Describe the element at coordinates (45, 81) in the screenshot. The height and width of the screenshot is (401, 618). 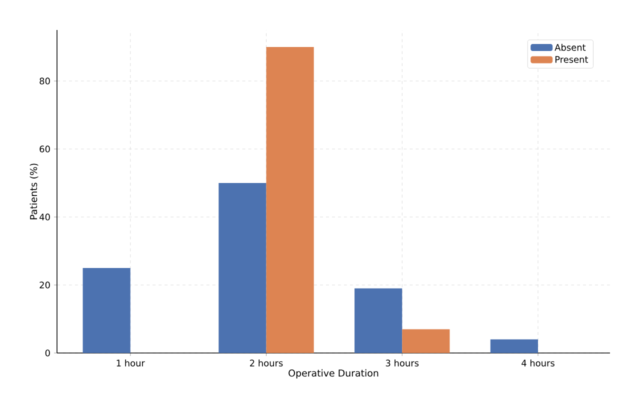
I see `y-tick-label: 80` at that location.